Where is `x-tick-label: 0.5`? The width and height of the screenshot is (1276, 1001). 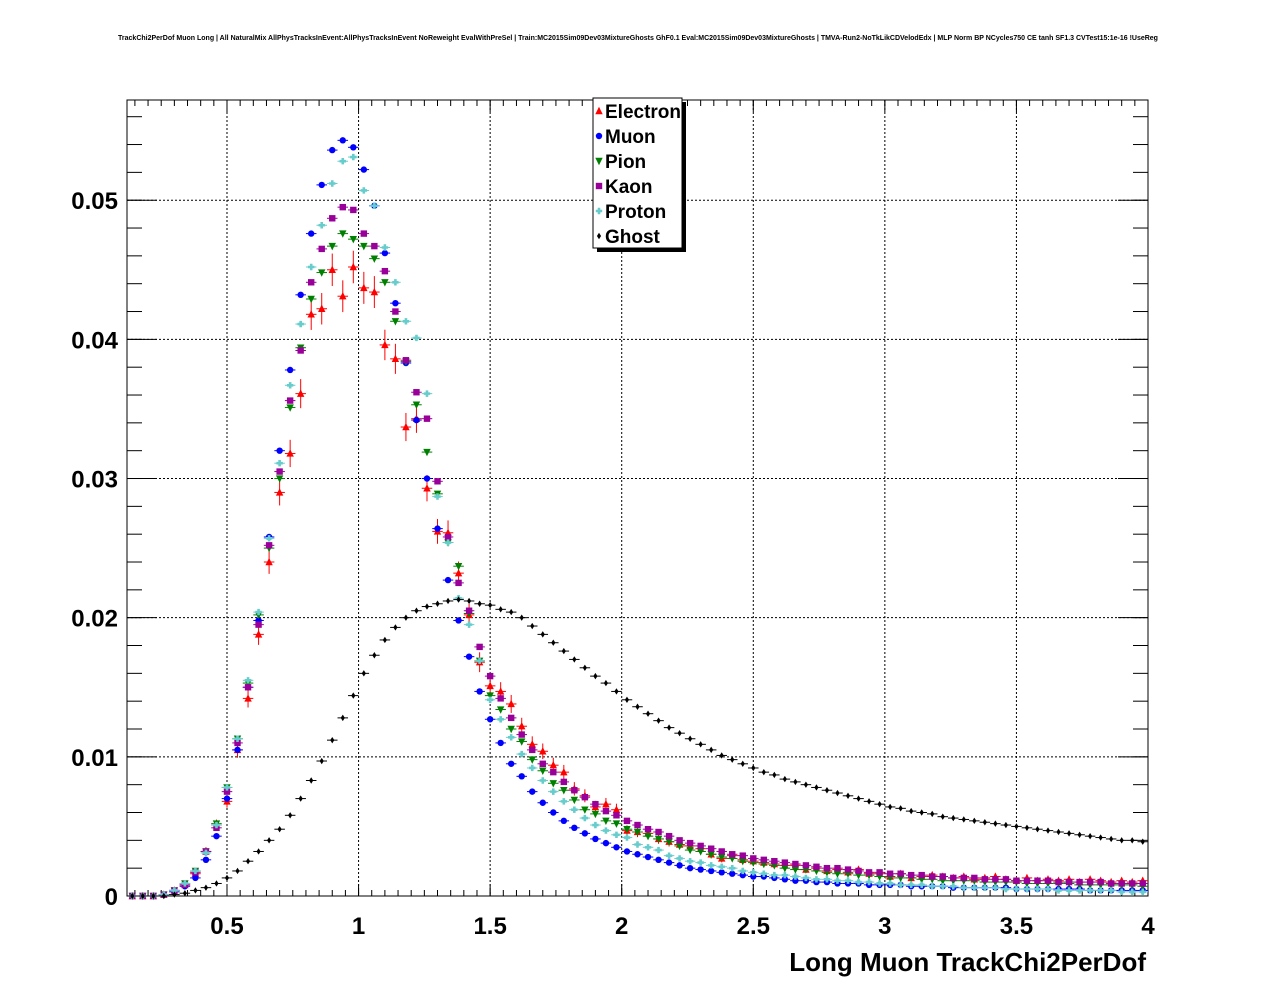 x-tick-label: 0.5 is located at coordinates (226, 926).